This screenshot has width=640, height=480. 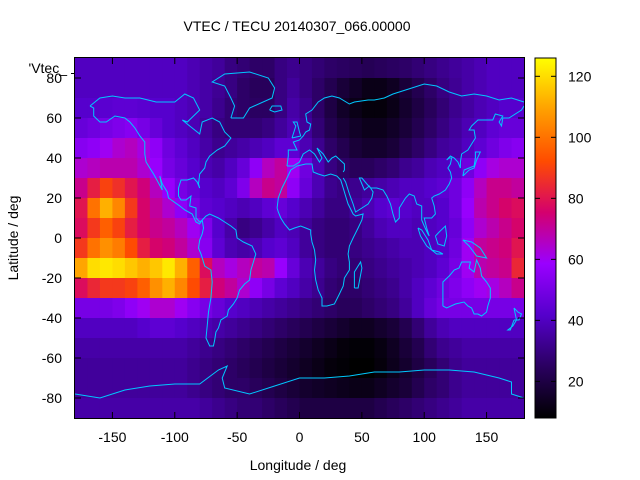 I want to click on colorbar-tick-label: 100, so click(x=580, y=137).